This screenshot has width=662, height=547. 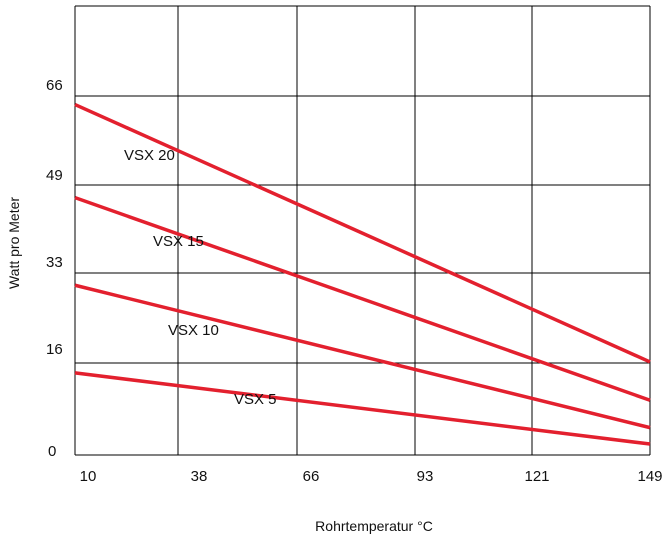 I want to click on y-tick-labels: 0 16 33 49 66, so click(x=54, y=268).